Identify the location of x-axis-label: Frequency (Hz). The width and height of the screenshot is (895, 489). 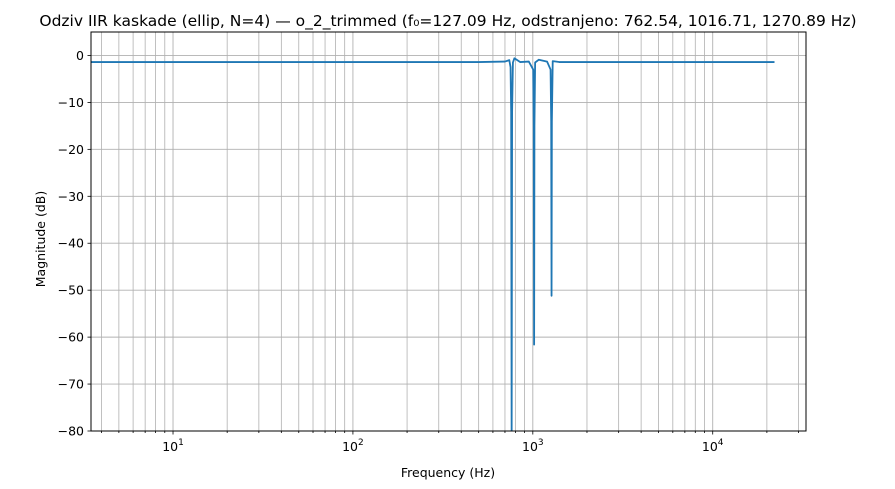
(448, 472).